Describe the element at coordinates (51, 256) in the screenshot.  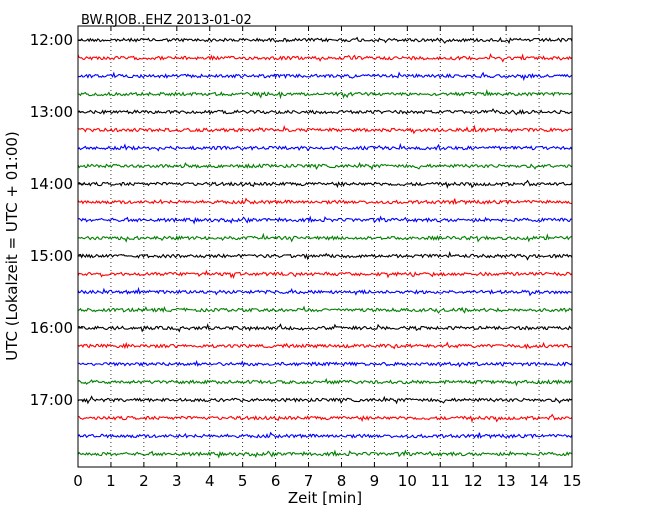
I see `y-tick-label: 15:00` at that location.